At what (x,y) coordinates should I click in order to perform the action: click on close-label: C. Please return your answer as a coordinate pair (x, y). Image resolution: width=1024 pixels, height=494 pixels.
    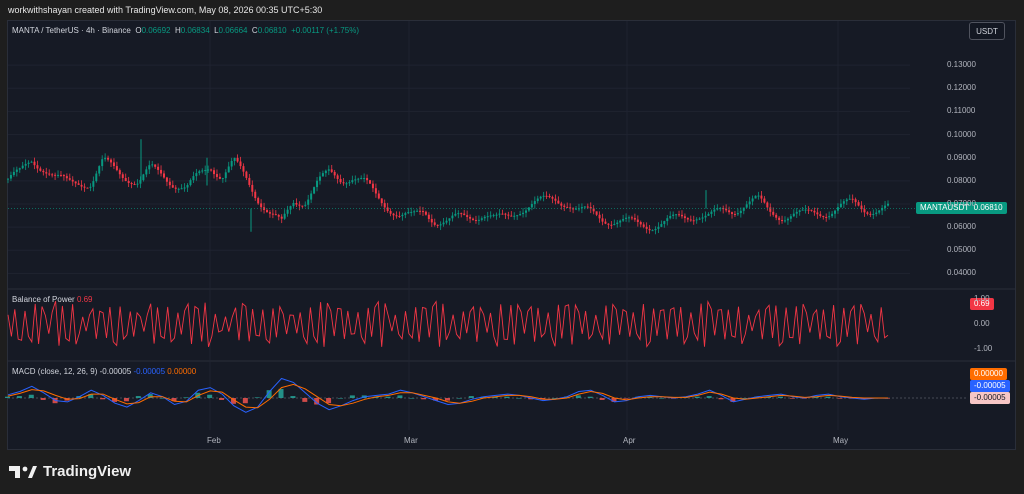
    Looking at the image, I should click on (254, 30).